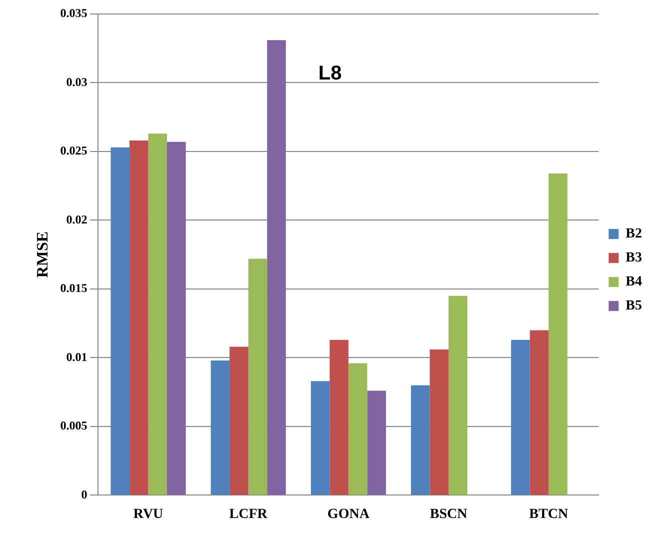 The height and width of the screenshot is (546, 662). Describe the element at coordinates (43, 254) in the screenshot. I see `y-axis-title: RMSE` at that location.